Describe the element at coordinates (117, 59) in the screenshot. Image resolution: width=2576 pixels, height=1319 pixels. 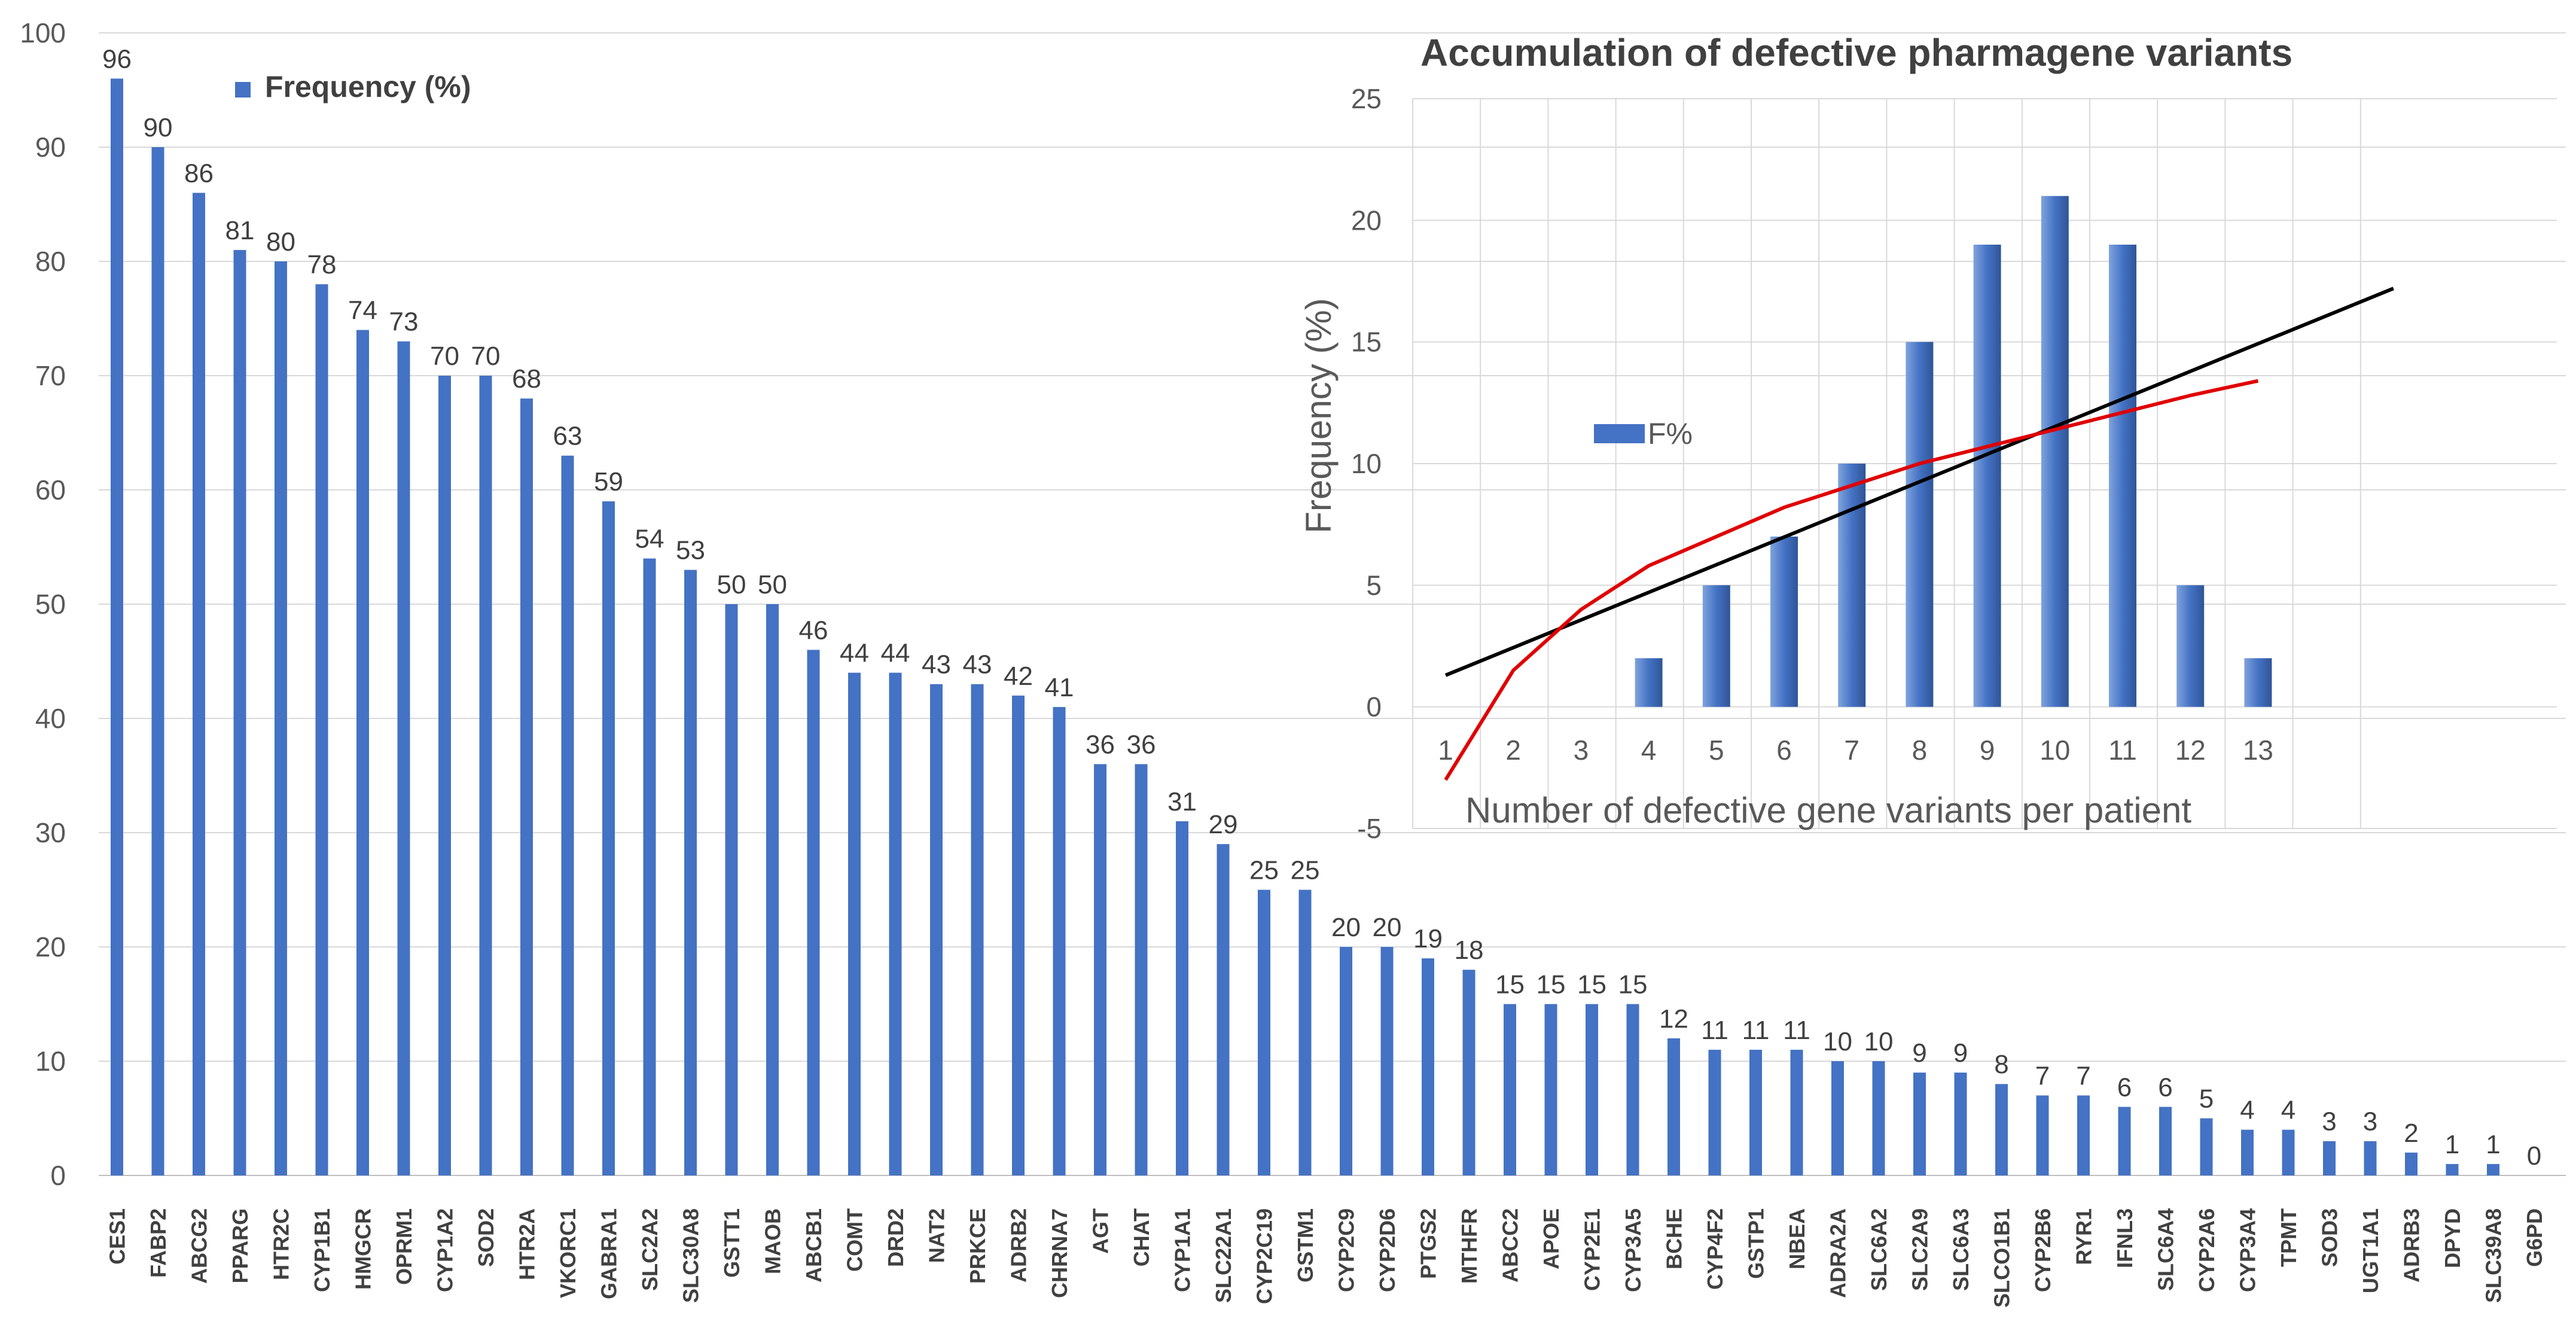
I see `main-data-label: 96` at that location.